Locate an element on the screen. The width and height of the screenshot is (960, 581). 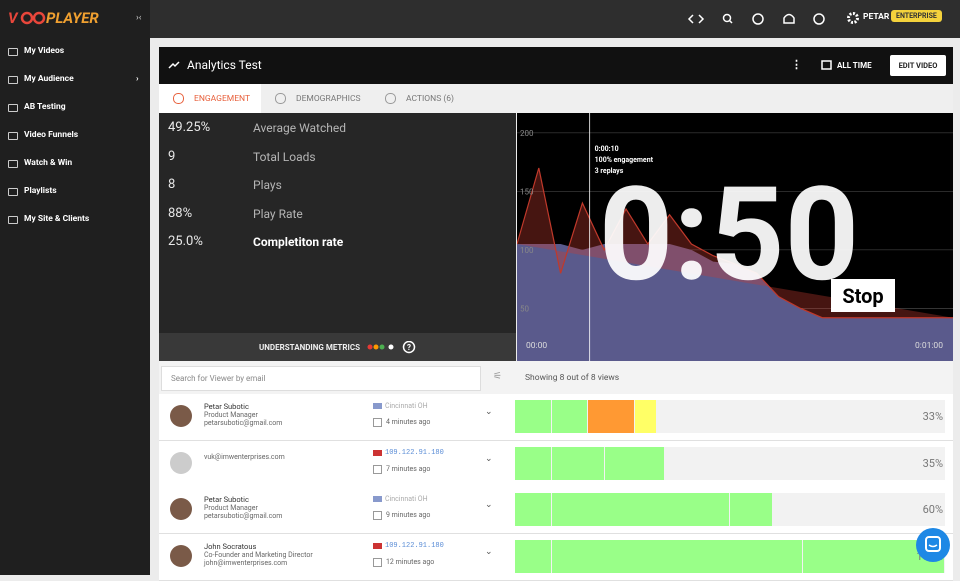
embed-icon is located at coordinates (696, 19).